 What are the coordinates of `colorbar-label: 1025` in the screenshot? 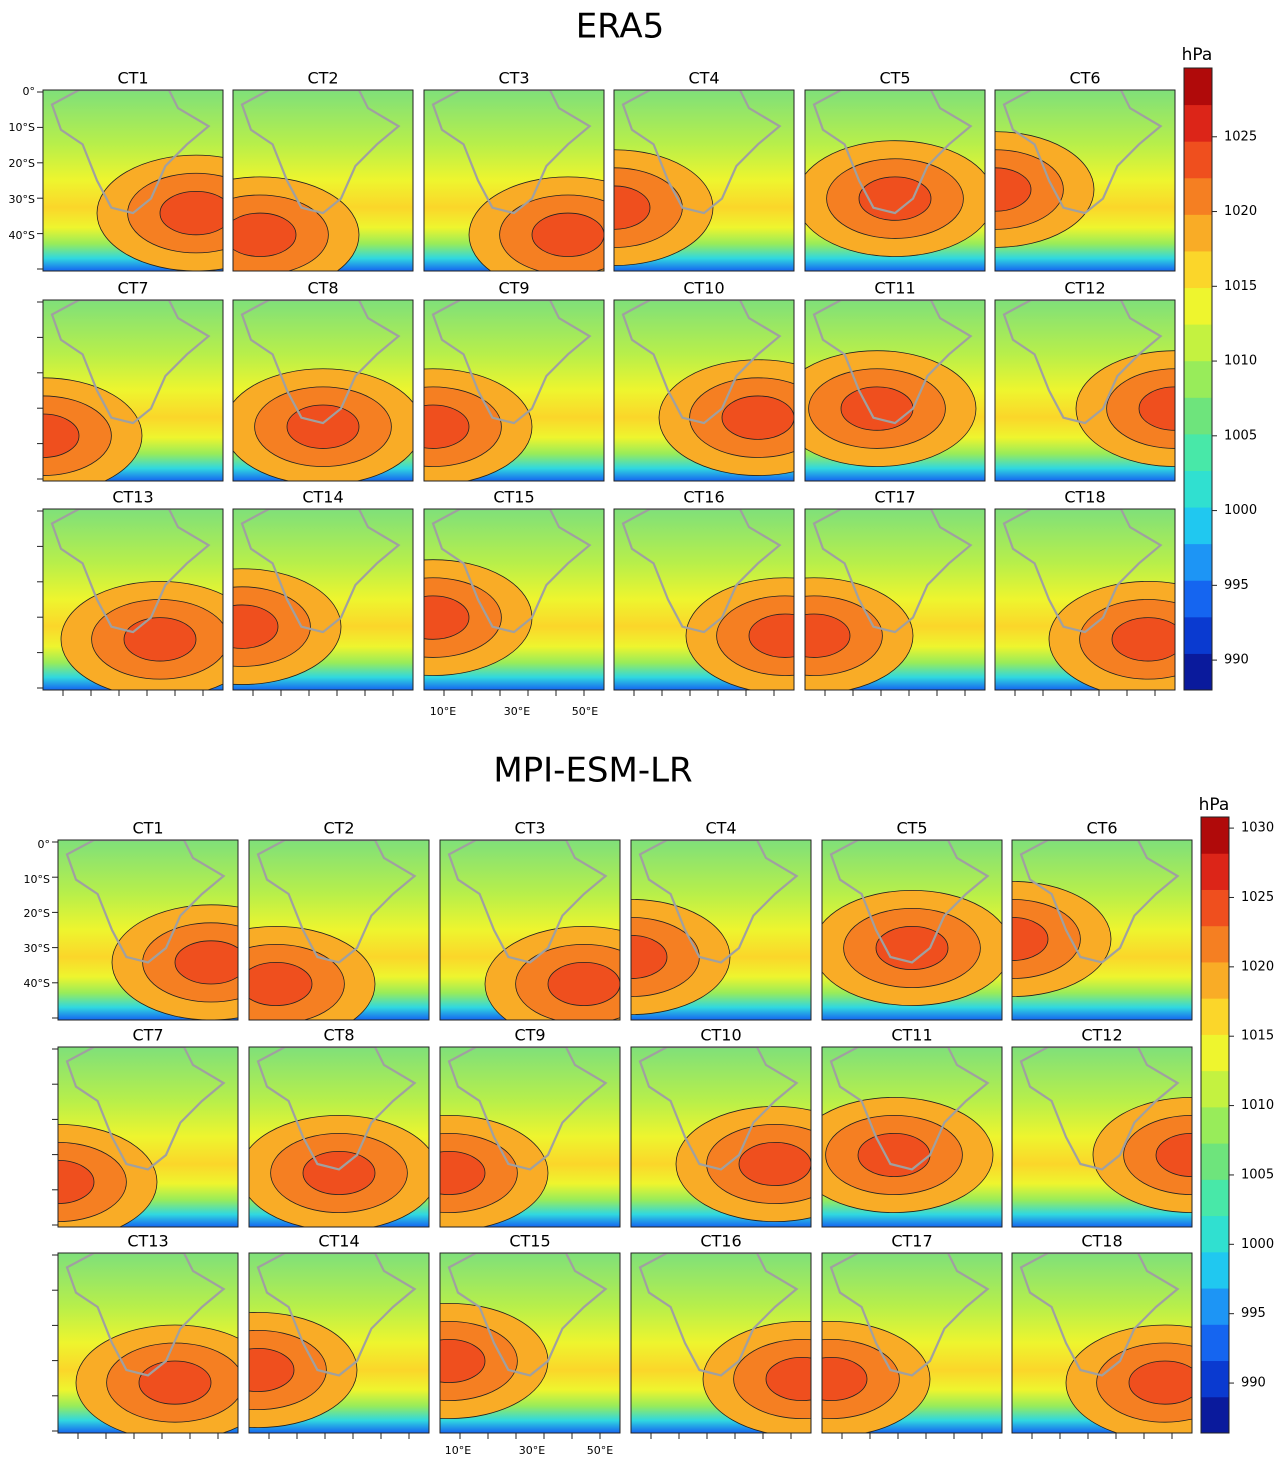 It's located at (1257, 897).